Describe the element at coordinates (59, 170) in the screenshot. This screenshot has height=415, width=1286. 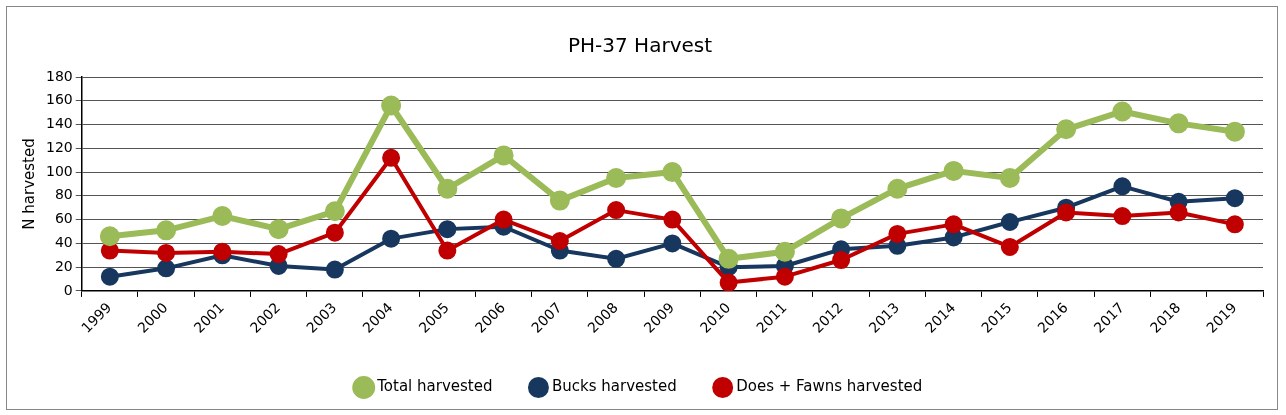
I see `y-tick-label: 100` at that location.